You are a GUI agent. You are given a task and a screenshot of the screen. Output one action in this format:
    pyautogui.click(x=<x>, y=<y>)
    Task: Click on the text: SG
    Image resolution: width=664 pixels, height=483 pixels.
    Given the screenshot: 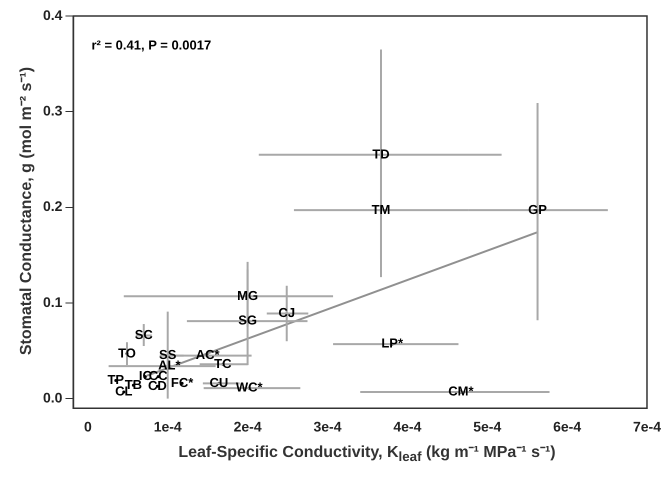 What is the action you would take?
    pyautogui.click(x=247, y=320)
    